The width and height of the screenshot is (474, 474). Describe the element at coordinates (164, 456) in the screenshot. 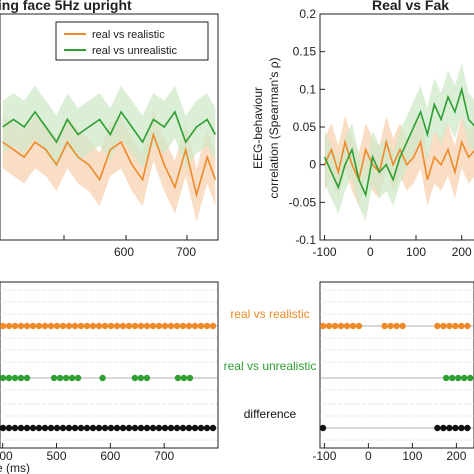

I see `left-bottom-tick-label: 700` at that location.